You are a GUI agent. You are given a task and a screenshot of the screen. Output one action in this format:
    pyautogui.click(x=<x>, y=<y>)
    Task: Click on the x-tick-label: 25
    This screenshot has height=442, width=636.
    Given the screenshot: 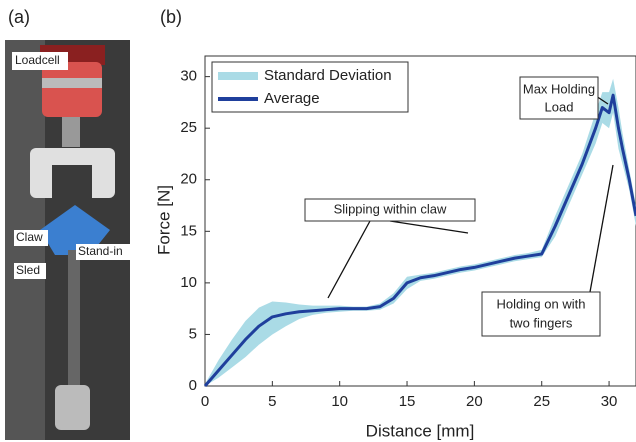 What is the action you would take?
    pyautogui.click(x=541, y=401)
    